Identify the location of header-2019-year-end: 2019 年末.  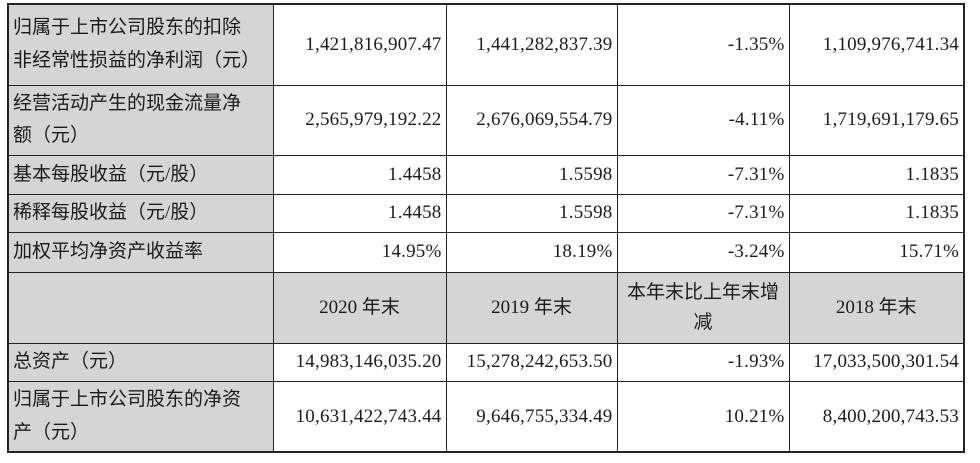
(531, 307).